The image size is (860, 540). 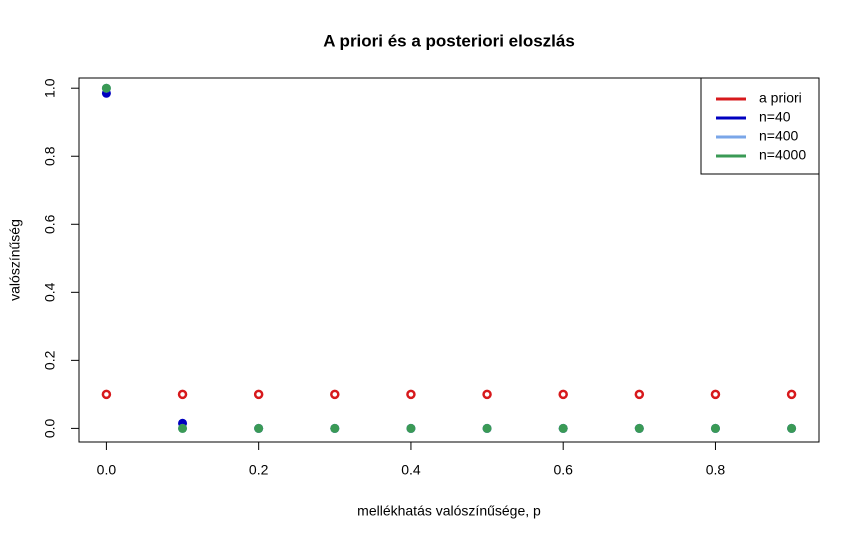 I want to click on legend-label: n=40, so click(x=775, y=117).